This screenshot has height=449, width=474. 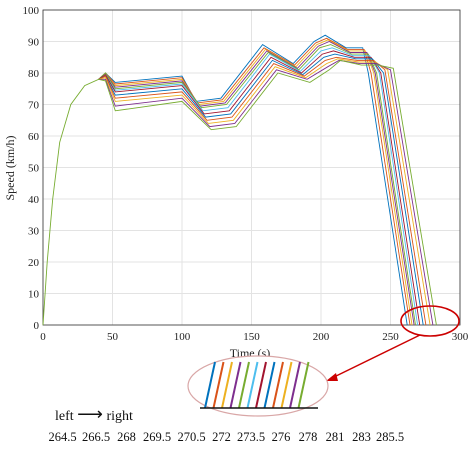 What do you see at coordinates (64, 416) in the screenshot?
I see `direction-left-label: left` at bounding box center [64, 416].